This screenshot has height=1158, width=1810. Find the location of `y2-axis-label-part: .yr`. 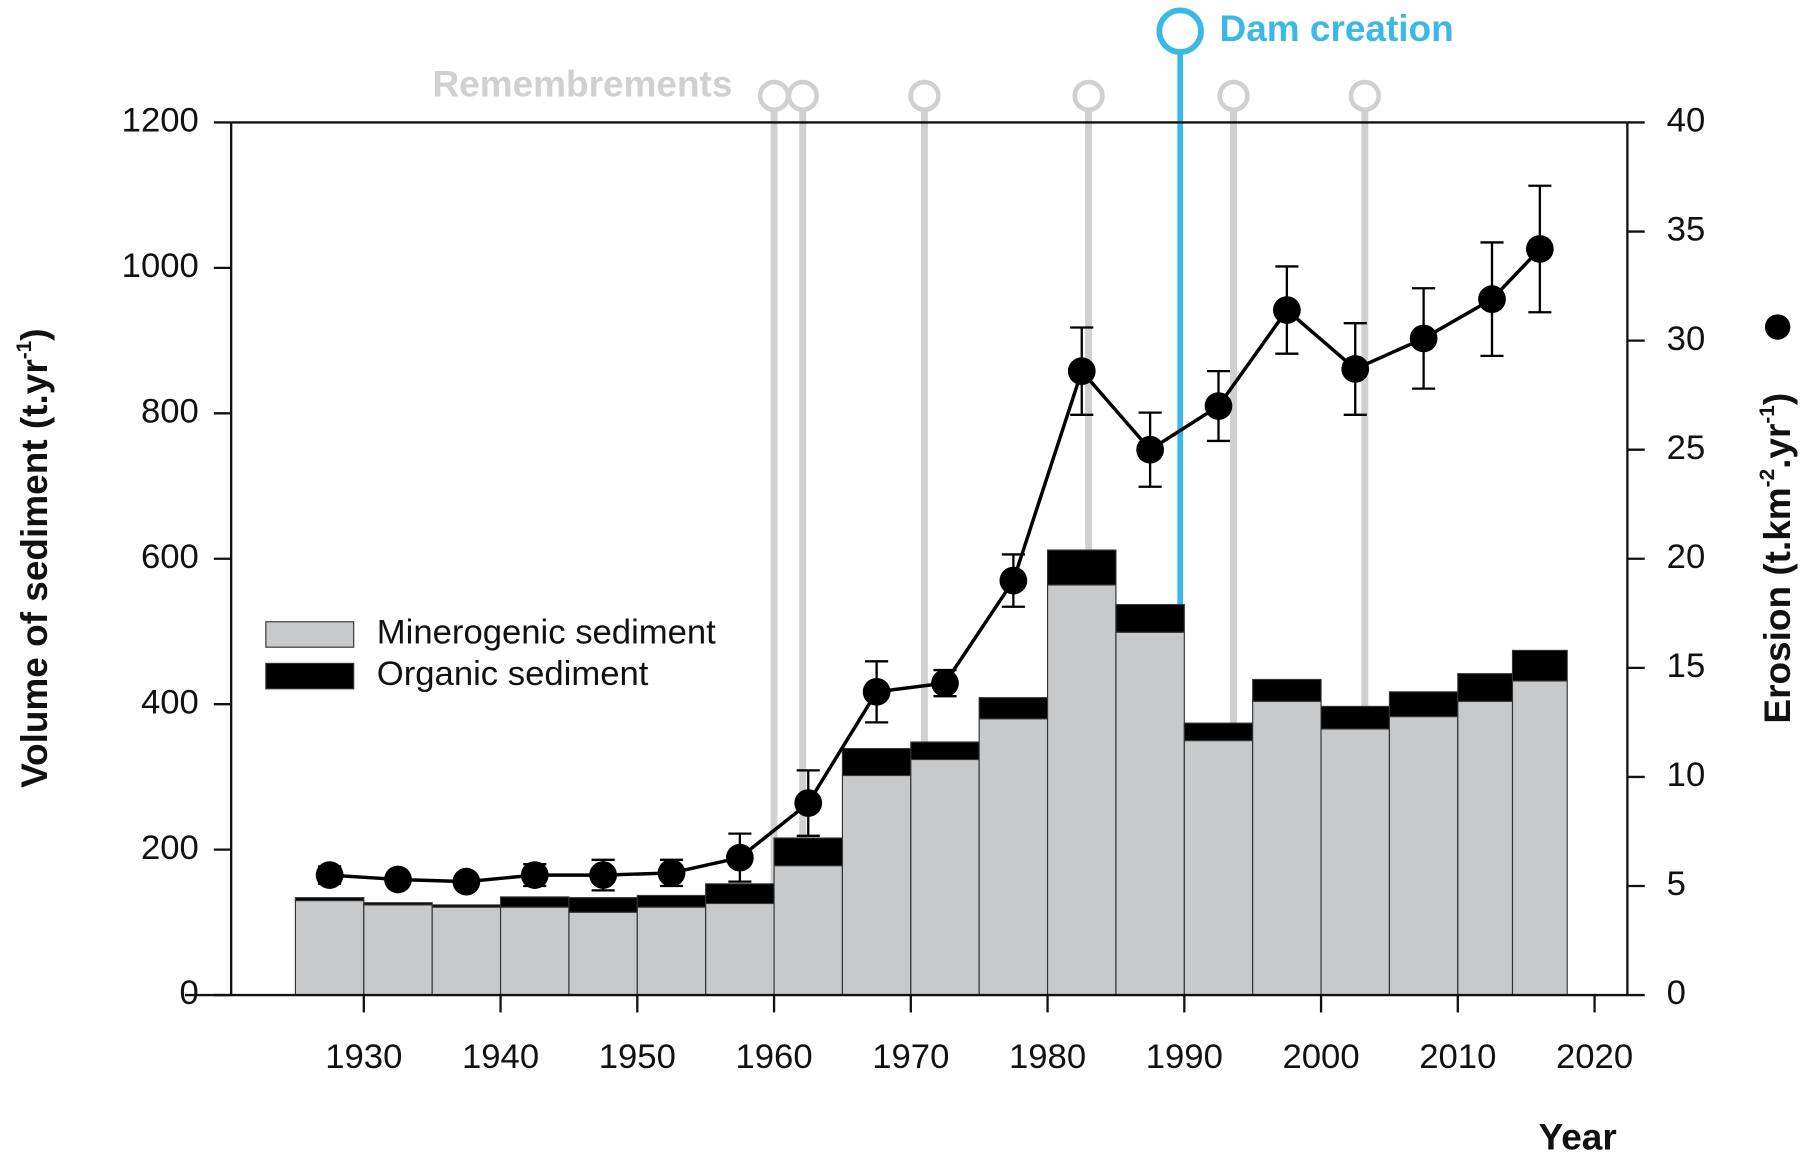

y2-axis-label-part: .yr is located at coordinates (1777, 446).